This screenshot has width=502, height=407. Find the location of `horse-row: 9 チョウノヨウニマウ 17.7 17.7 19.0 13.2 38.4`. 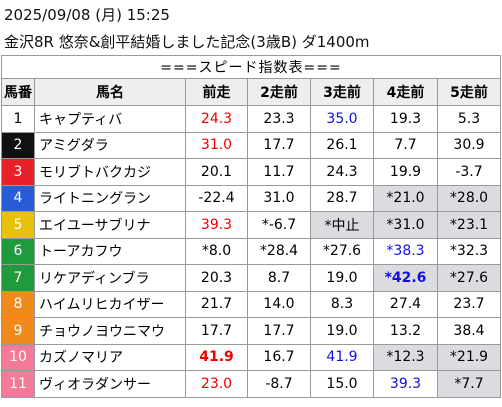

horse-row: 9 チョウノヨウニマウ 17.7 17.7 19.0 13.2 38.4 is located at coordinates (251, 331).